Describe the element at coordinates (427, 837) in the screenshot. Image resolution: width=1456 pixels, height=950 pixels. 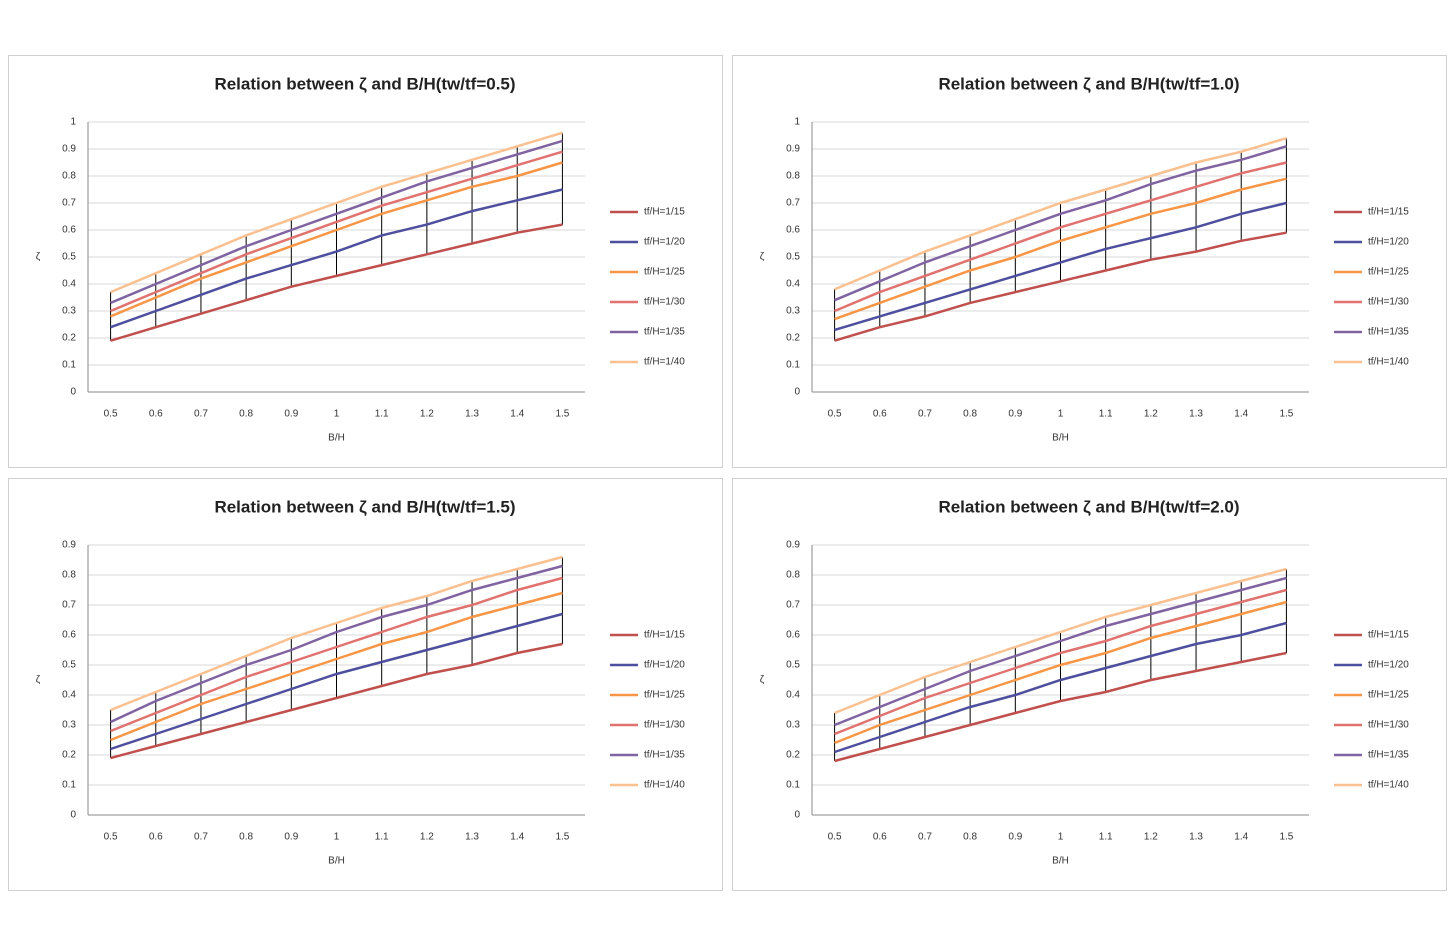
I see `x-tick-label: 1.2` at that location.